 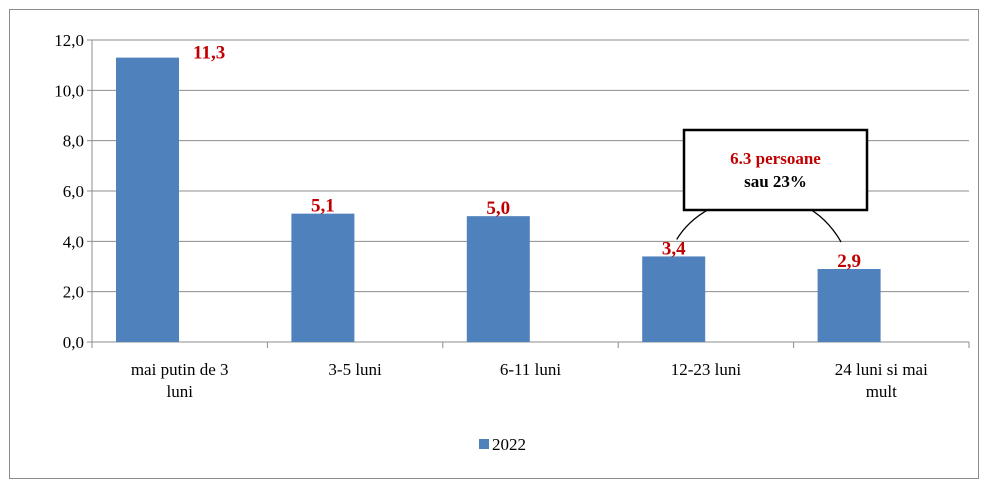 What do you see at coordinates (775, 170) in the screenshot?
I see `callout-box` at bounding box center [775, 170].